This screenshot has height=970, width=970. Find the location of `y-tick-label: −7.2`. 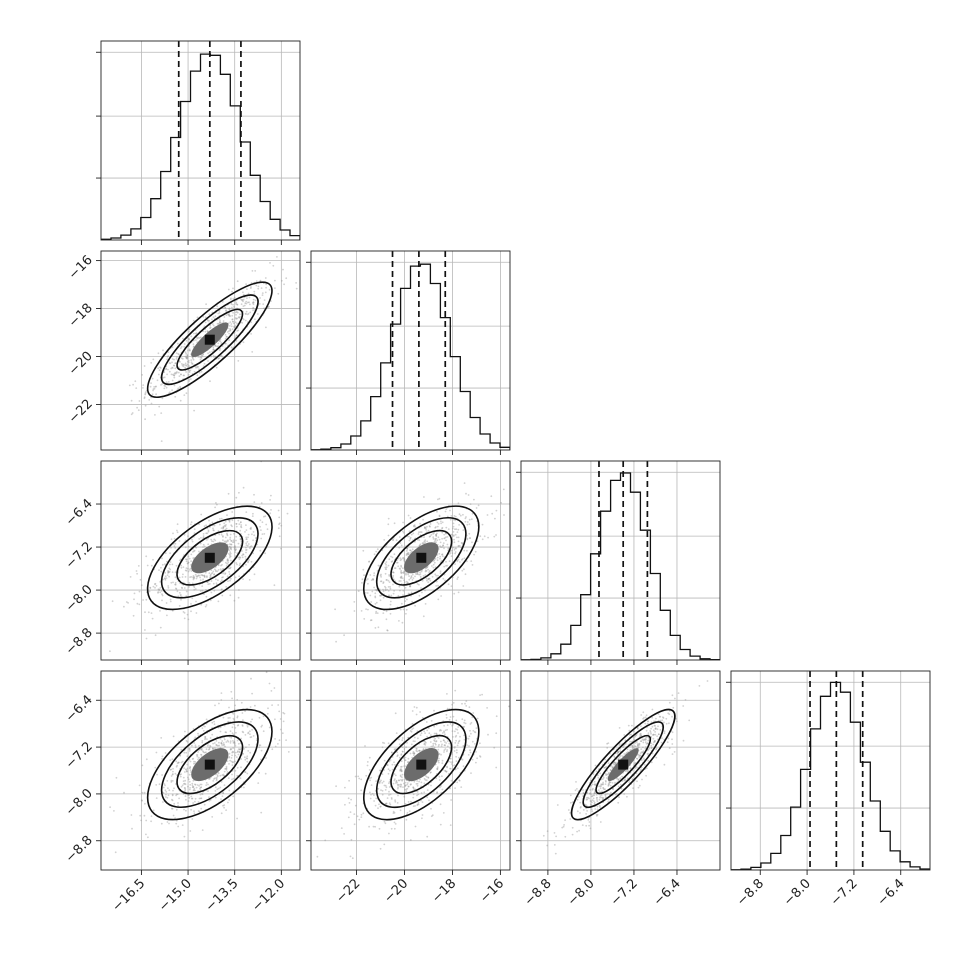

y-tick-label: −7.2 is located at coordinates (79, 555).